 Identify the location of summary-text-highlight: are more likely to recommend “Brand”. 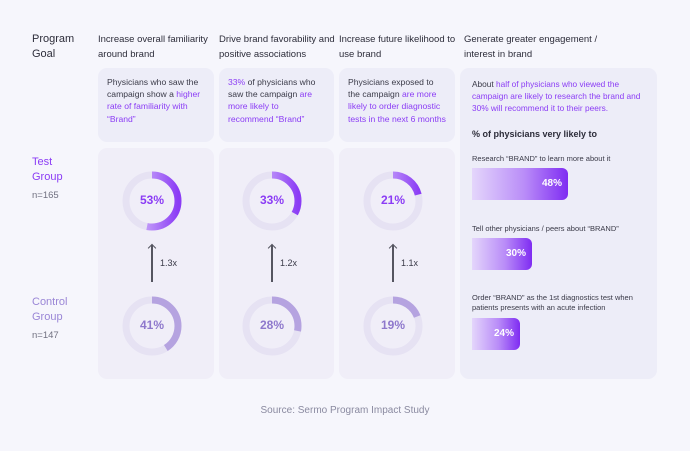
(270, 106).